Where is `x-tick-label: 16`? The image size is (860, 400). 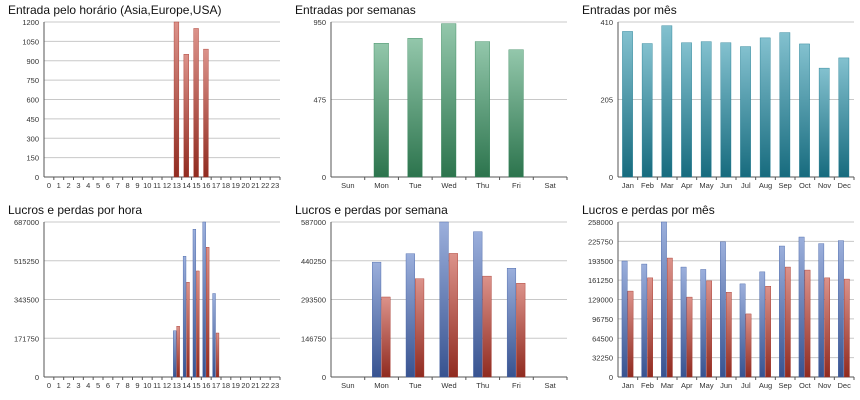
x-tick-label: 16 is located at coordinates (206, 185).